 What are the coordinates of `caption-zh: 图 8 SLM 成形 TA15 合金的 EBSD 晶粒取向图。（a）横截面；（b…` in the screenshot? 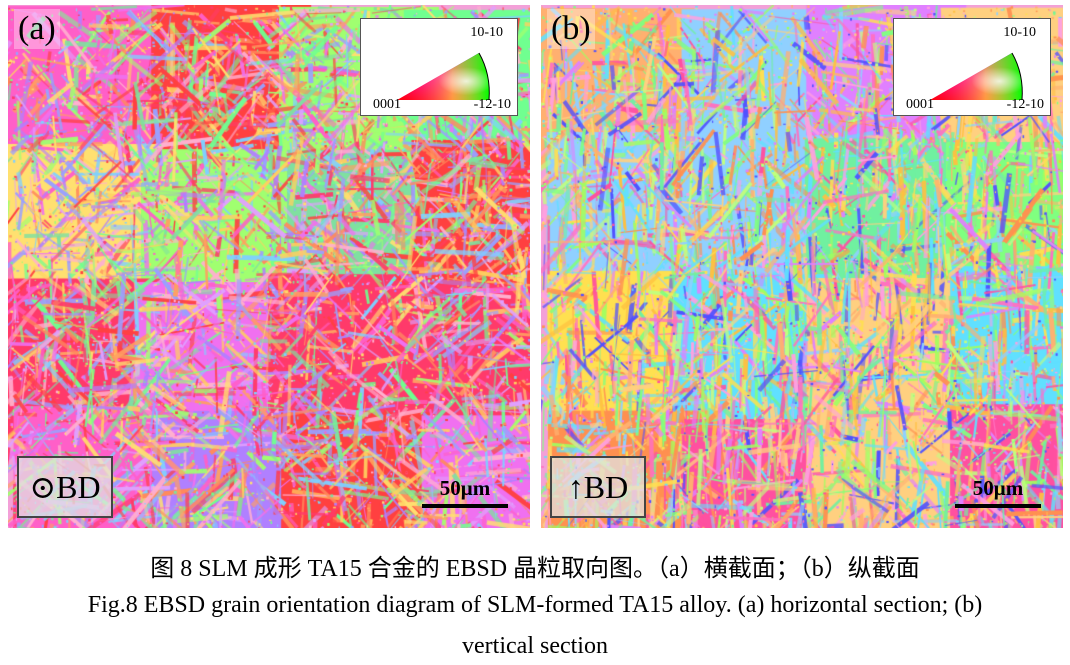 It's located at (535, 569).